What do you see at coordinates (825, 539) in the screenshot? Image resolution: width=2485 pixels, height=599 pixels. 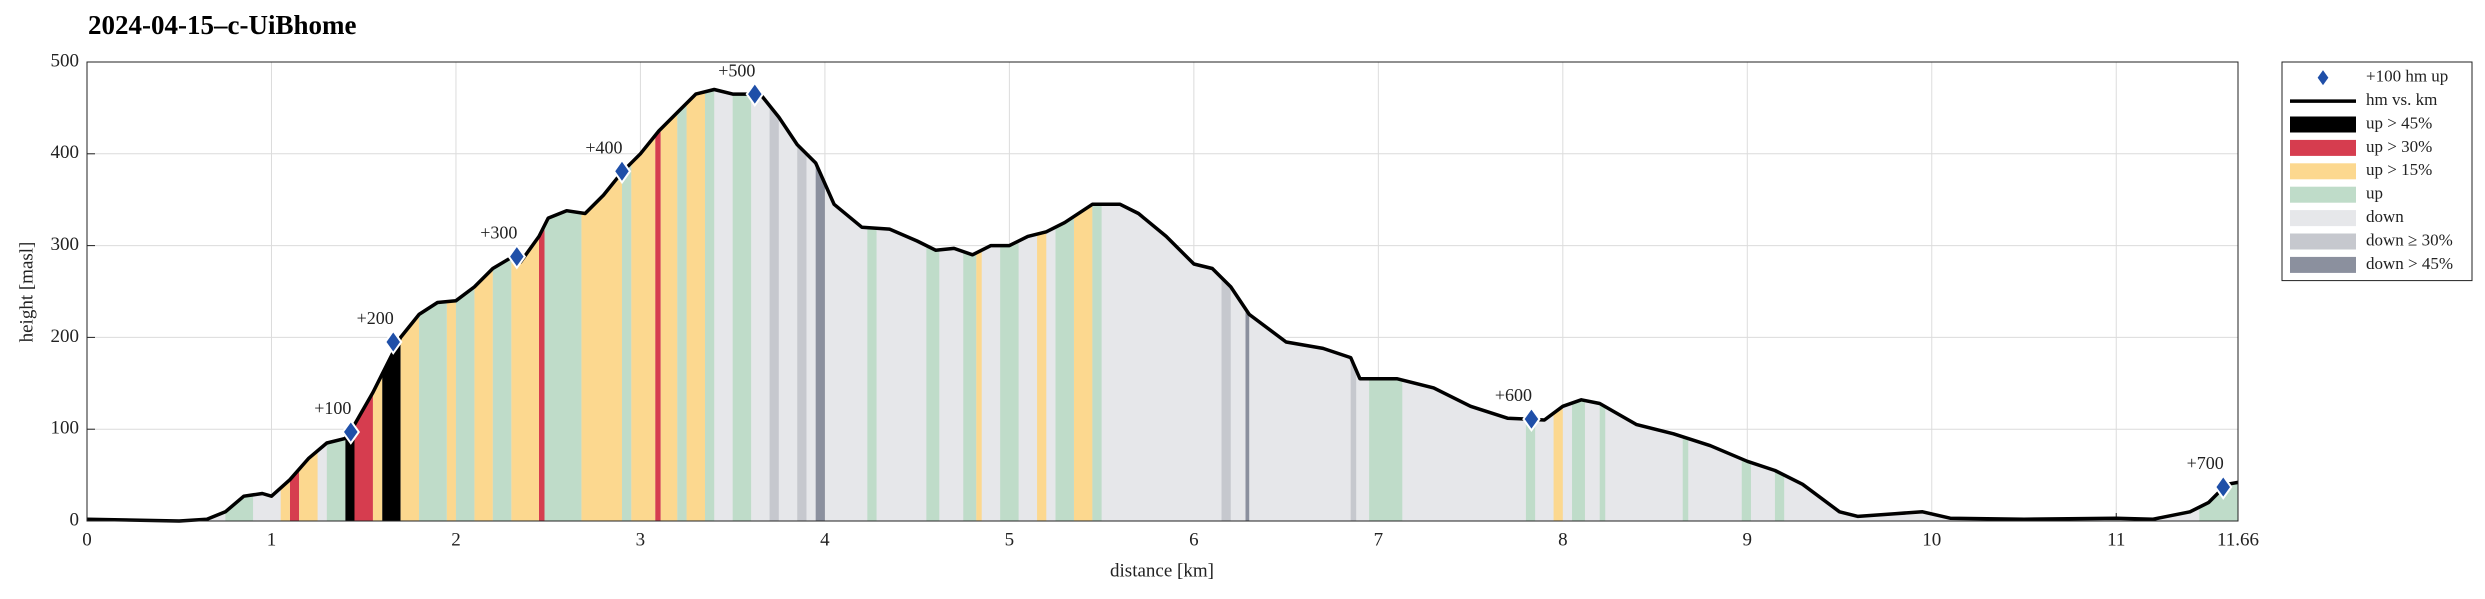 I see `x-tick-label: 4` at bounding box center [825, 539].